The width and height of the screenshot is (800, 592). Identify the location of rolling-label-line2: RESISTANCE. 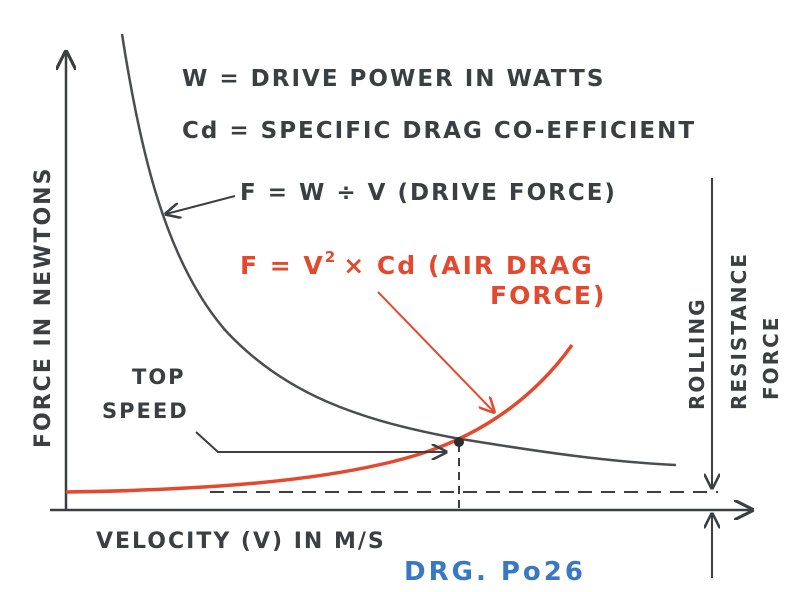
(739, 331).